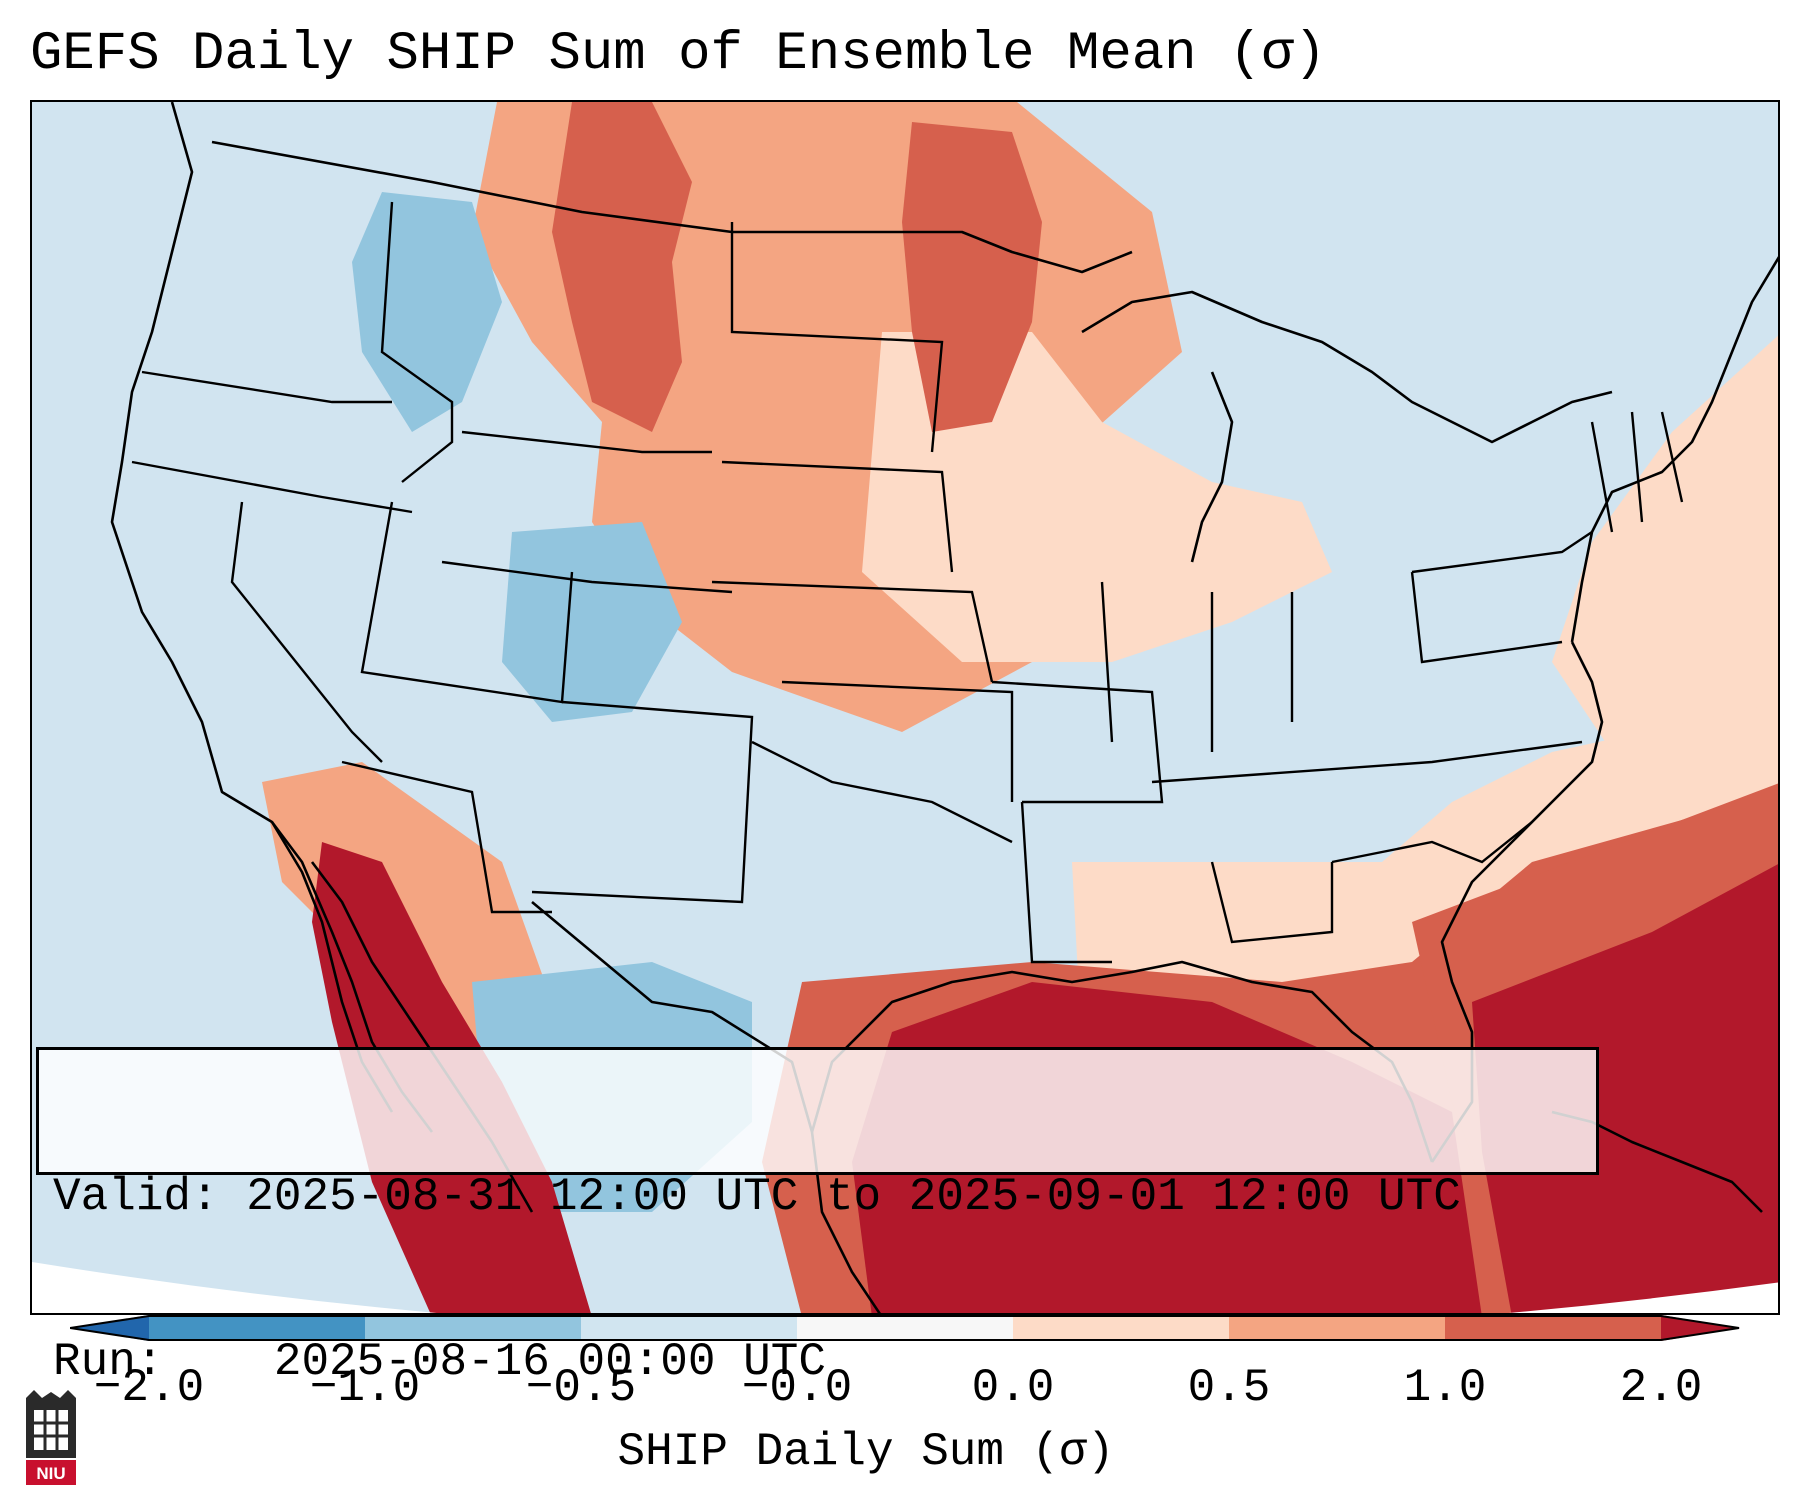 The image size is (1803, 1506). I want to click on border-la-ms, so click(1066, 882).